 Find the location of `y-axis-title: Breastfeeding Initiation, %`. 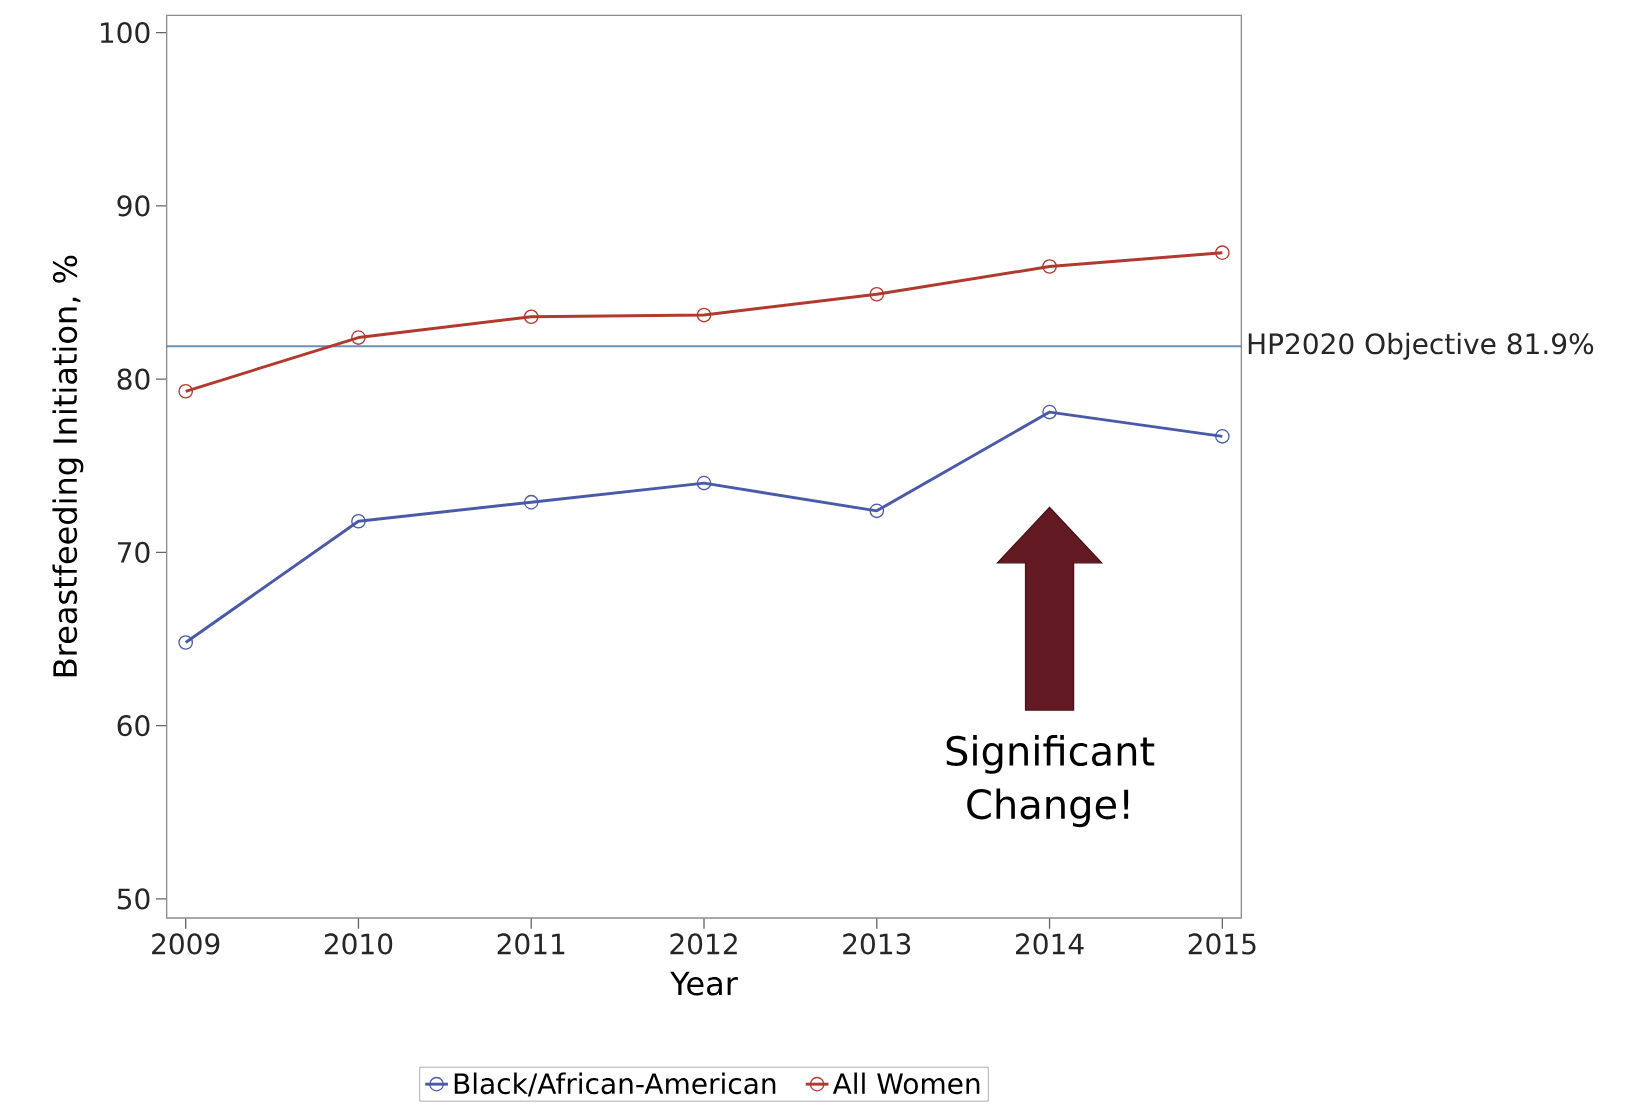

y-axis-title: Breastfeeding Initiation, % is located at coordinates (68, 466).